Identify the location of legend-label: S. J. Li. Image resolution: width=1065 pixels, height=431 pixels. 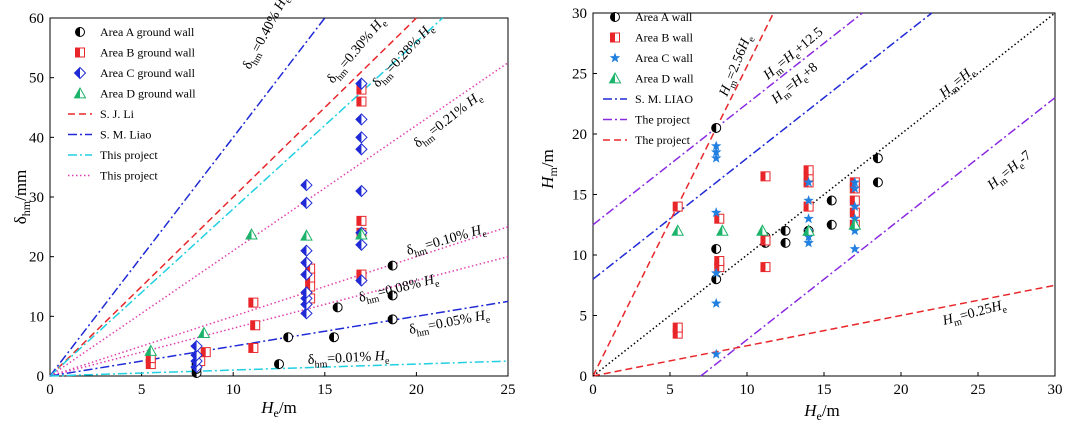
(117, 114).